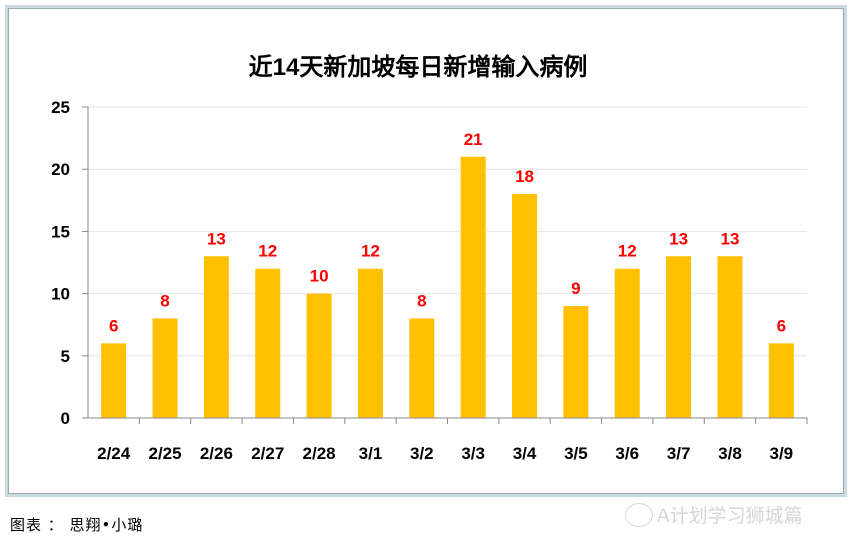  Describe the element at coordinates (114, 453) in the screenshot. I see `x-tick-label: 2/24` at that location.